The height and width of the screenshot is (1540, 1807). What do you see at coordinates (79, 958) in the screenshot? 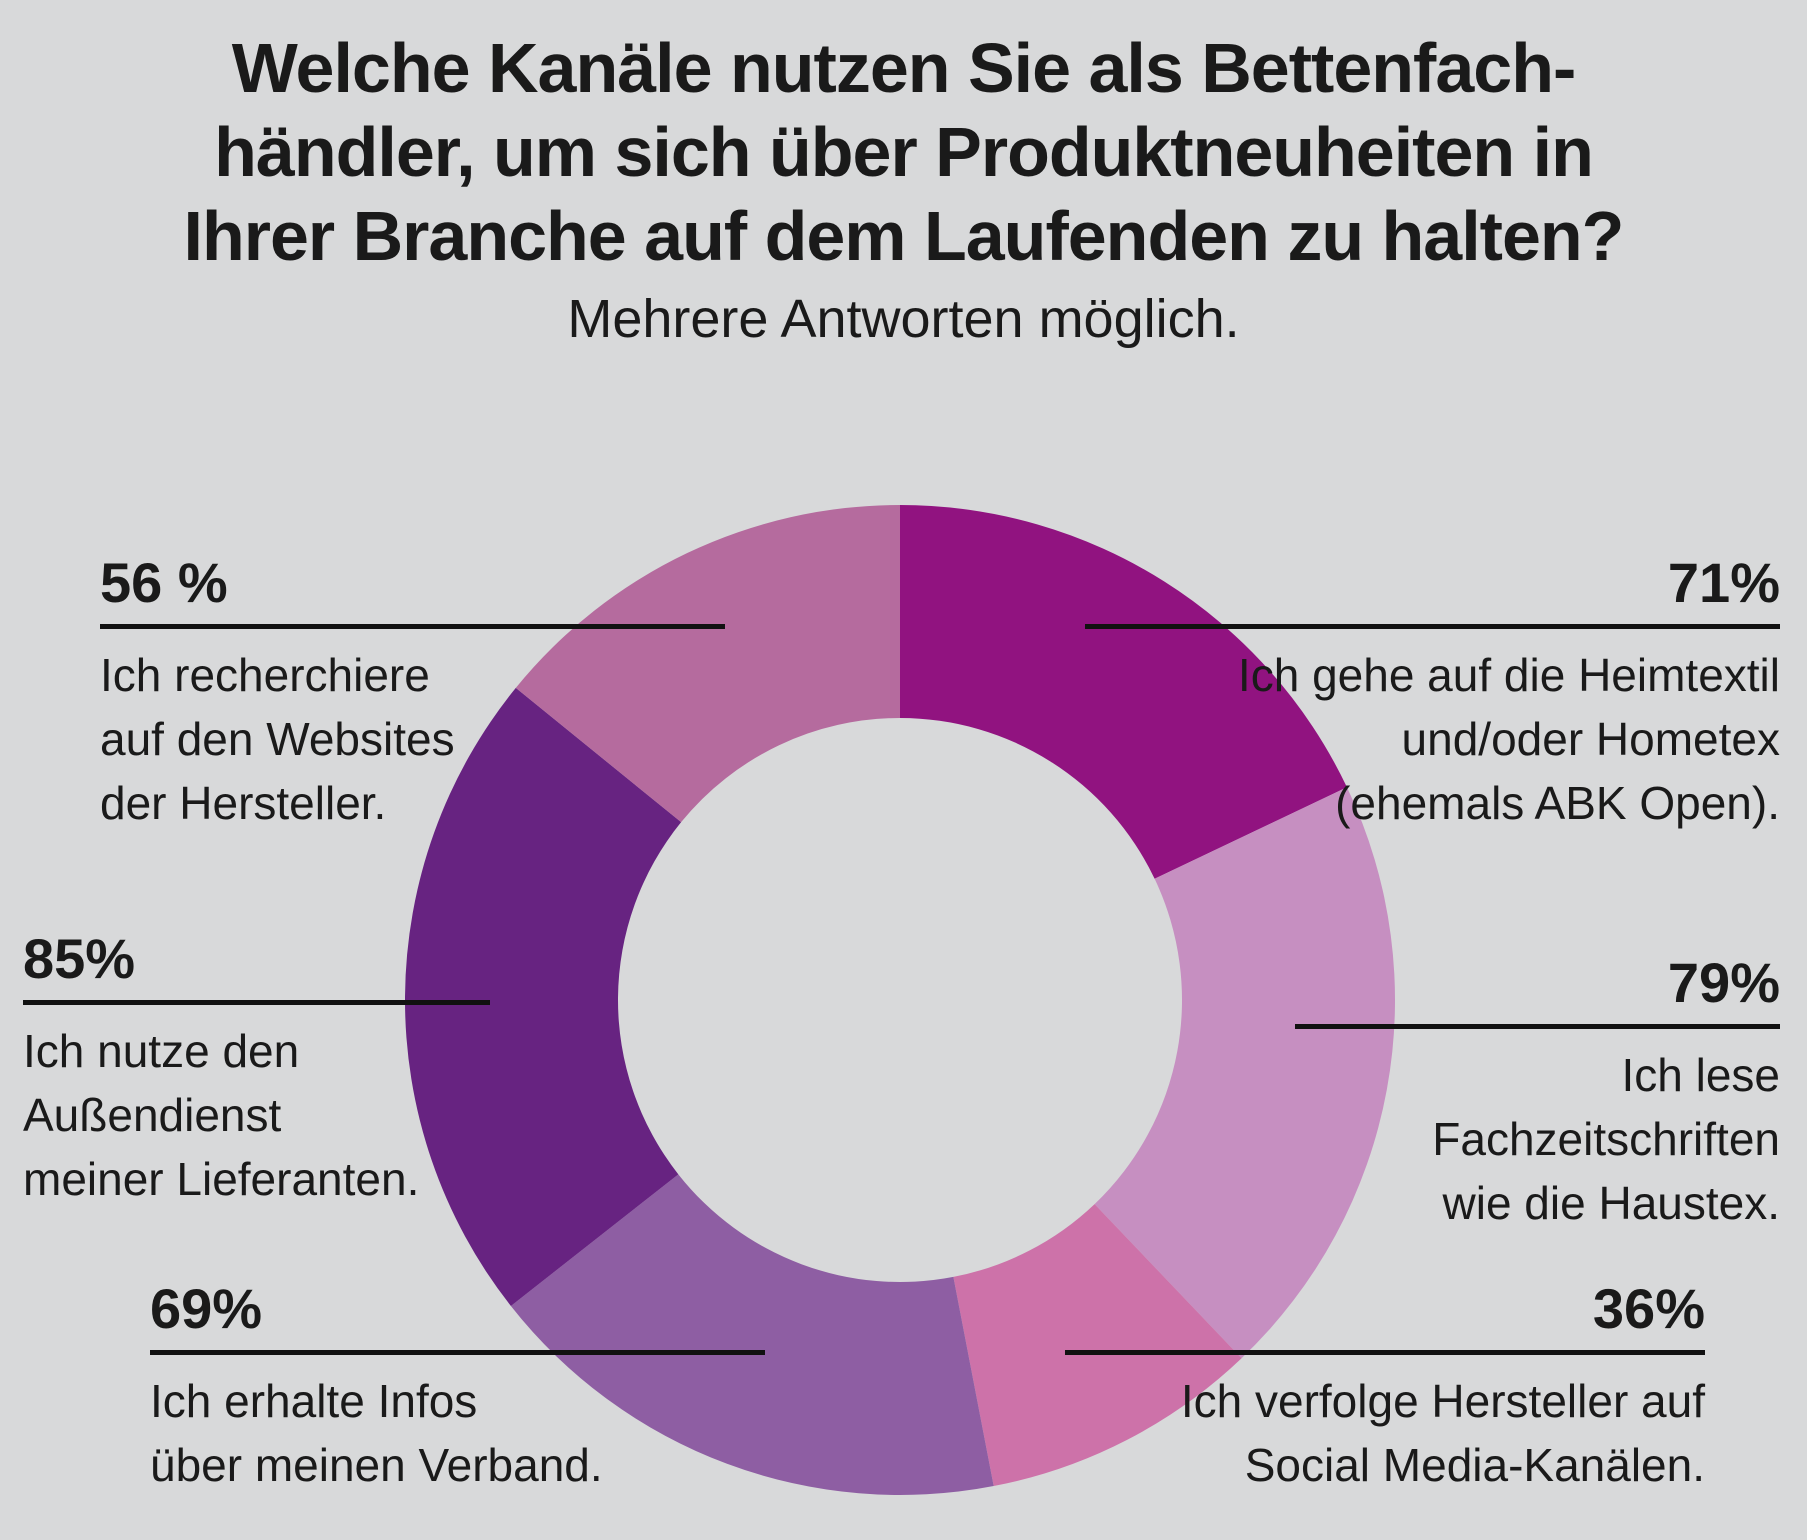
I see `percentage-value: 85%` at bounding box center [79, 958].